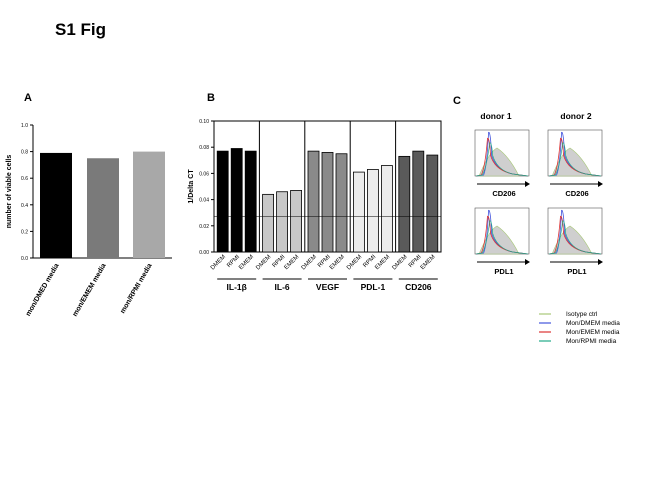  I want to click on c-legend-label: Mon/EMEM media, so click(593, 332).